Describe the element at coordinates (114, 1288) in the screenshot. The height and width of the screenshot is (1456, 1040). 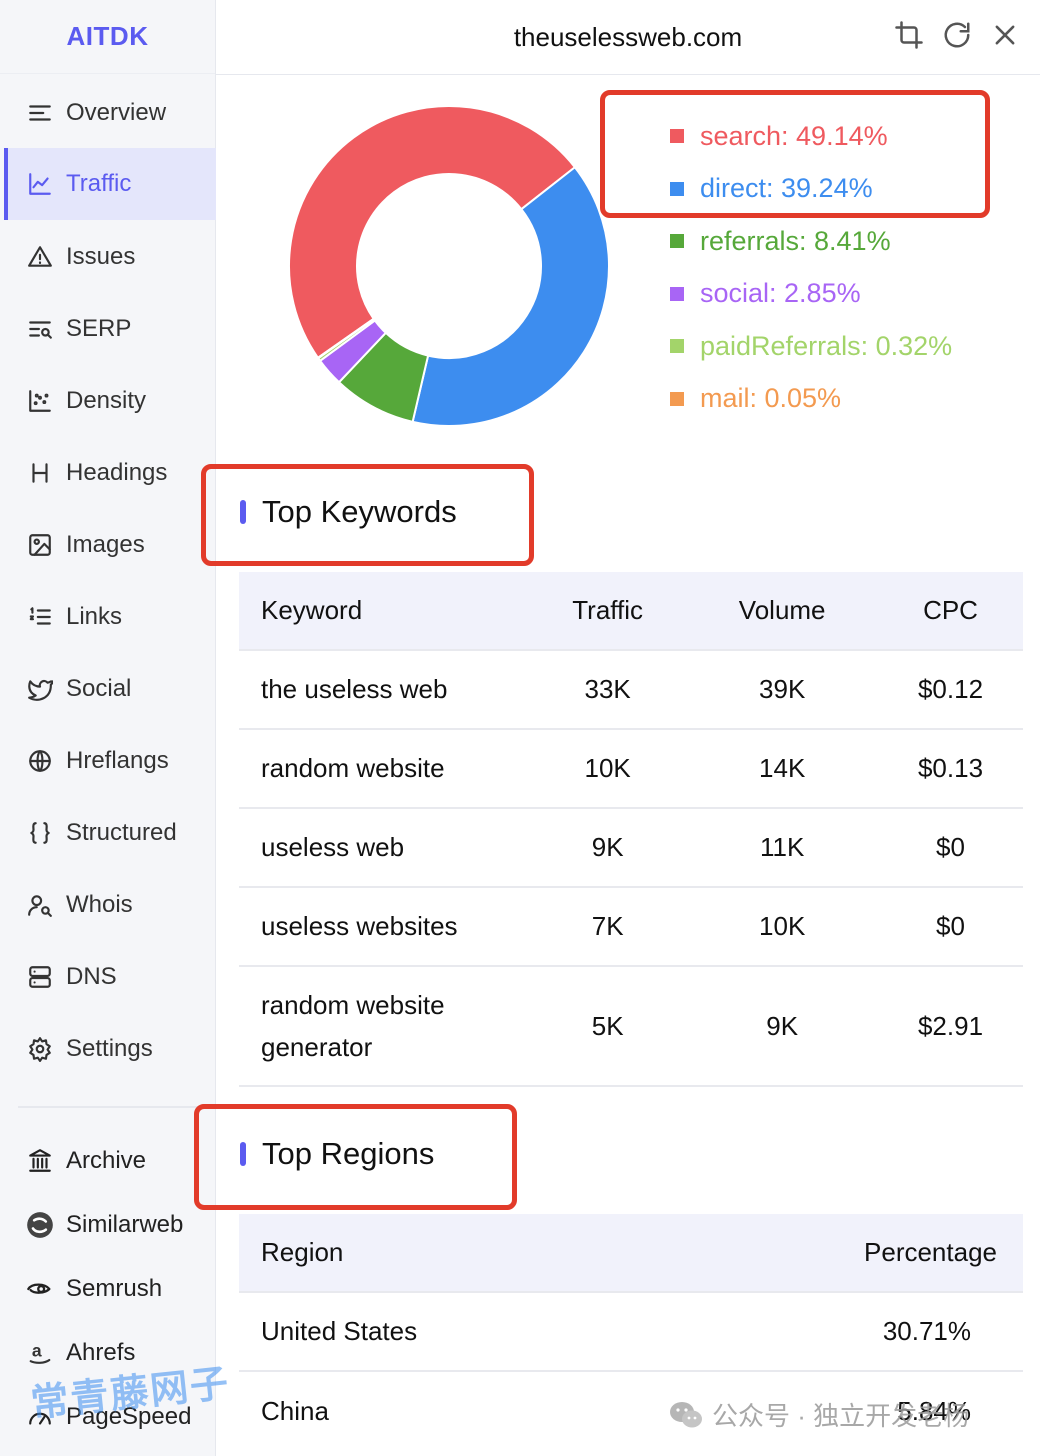
I see `sidebar-tool-label: Semrush` at that location.